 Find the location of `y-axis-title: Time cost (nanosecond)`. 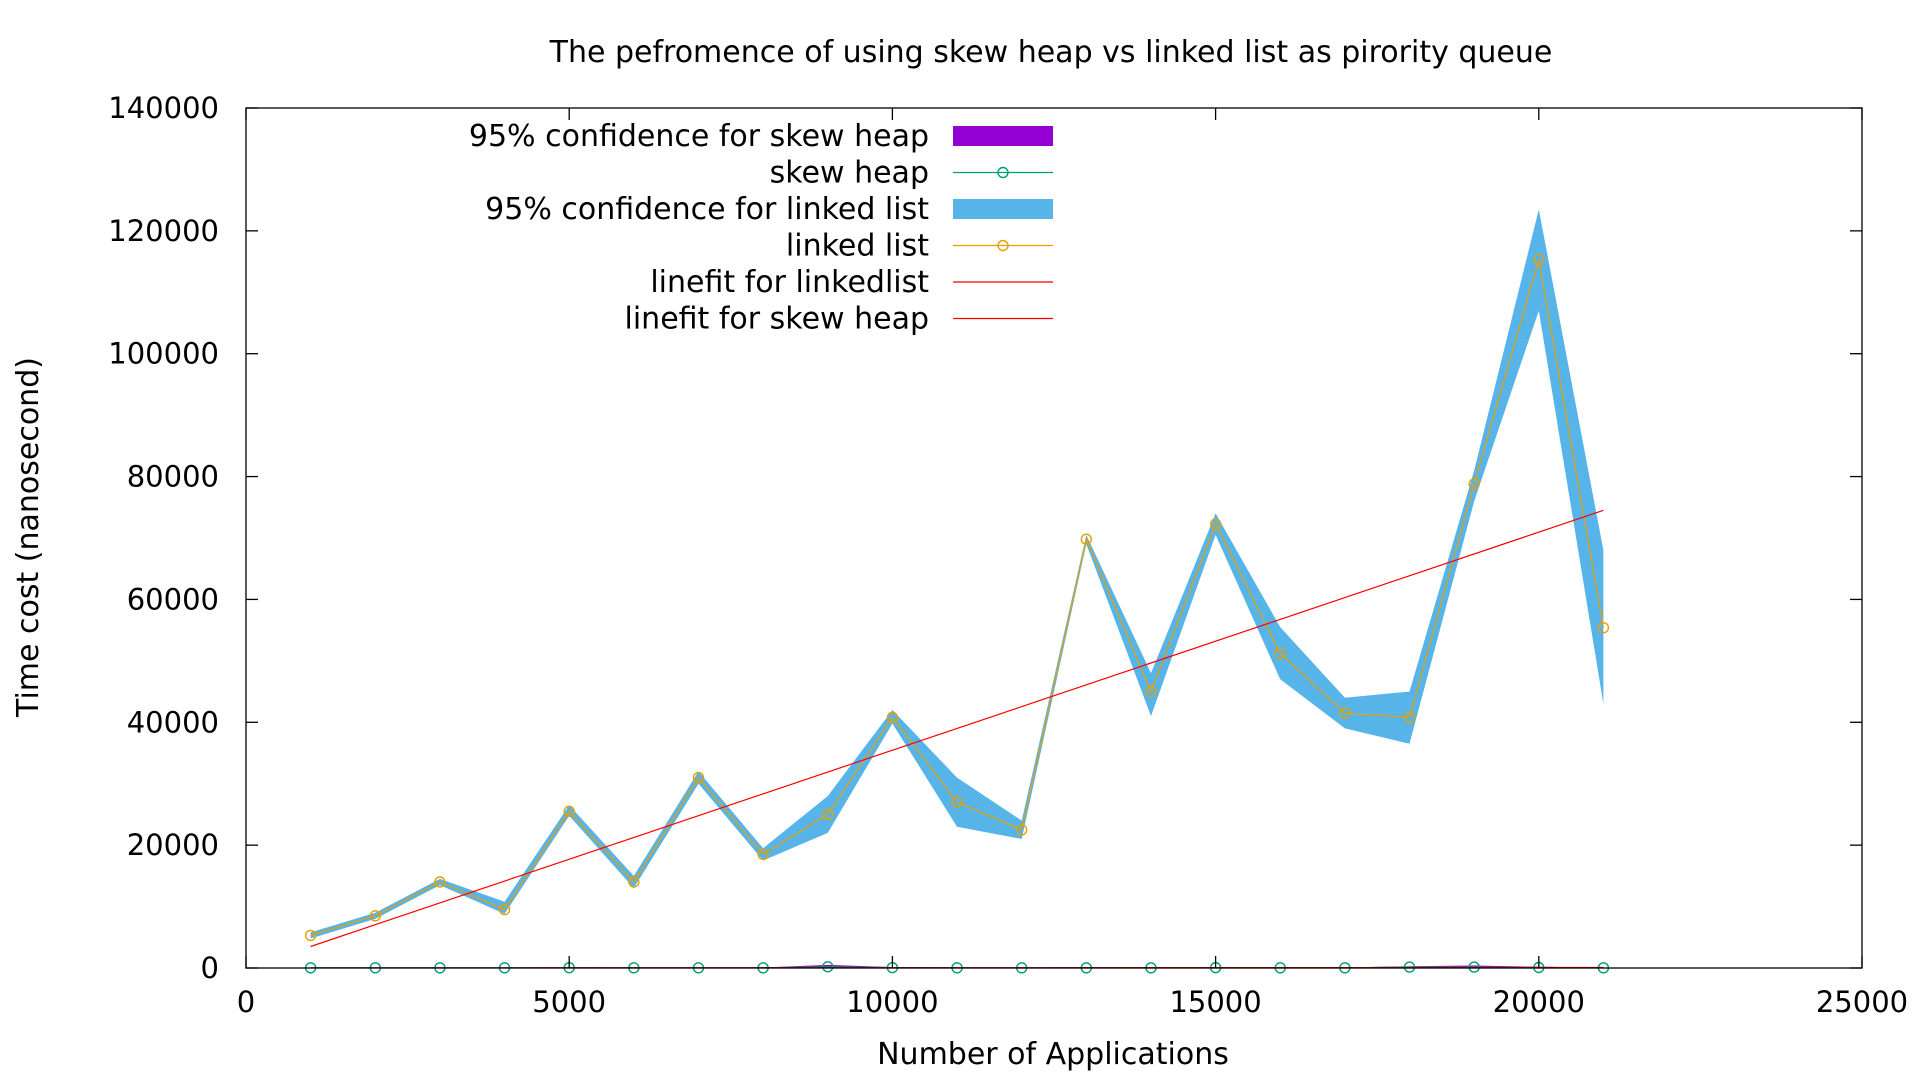

y-axis-title: Time cost (nanosecond) is located at coordinates (28, 537).